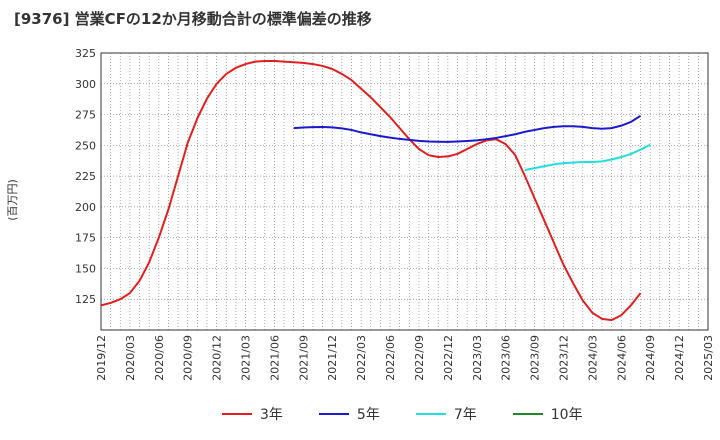 This screenshot has width=720, height=440. What do you see at coordinates (621, 358) in the screenshot?
I see `x-tick-label: 2024/06` at bounding box center [621, 358].